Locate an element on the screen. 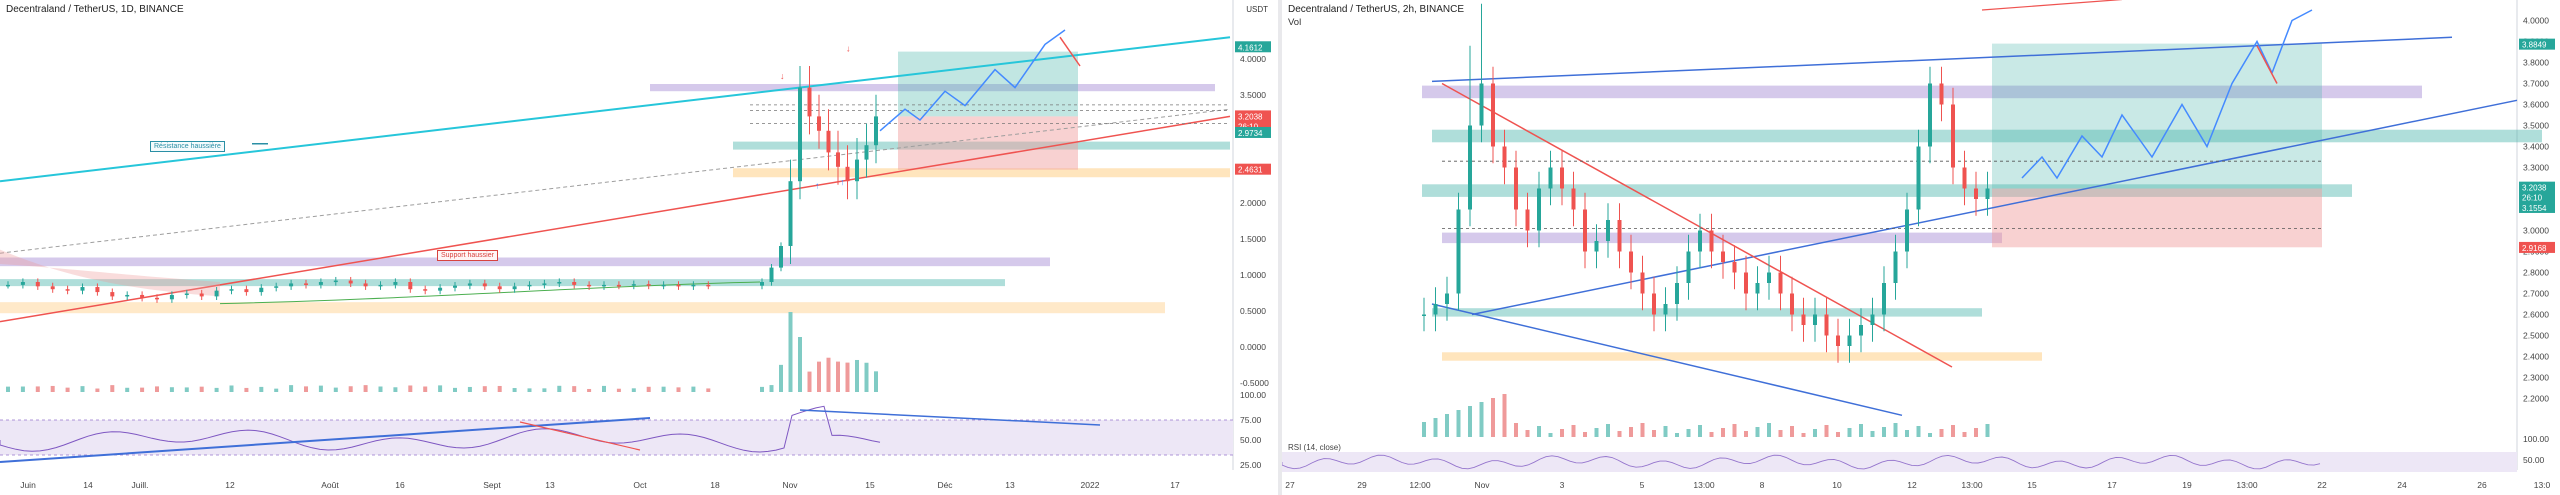 This screenshot has height=495, width=2560. price-tag-label: 3.2038 is located at coordinates (2534, 188).